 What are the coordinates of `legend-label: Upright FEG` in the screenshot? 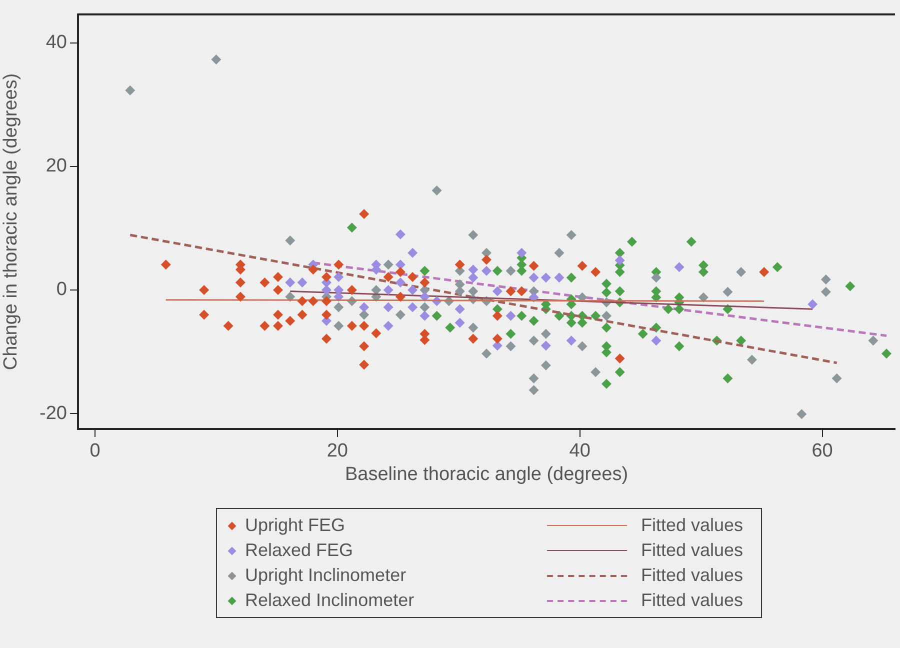 It's located at (295, 525).